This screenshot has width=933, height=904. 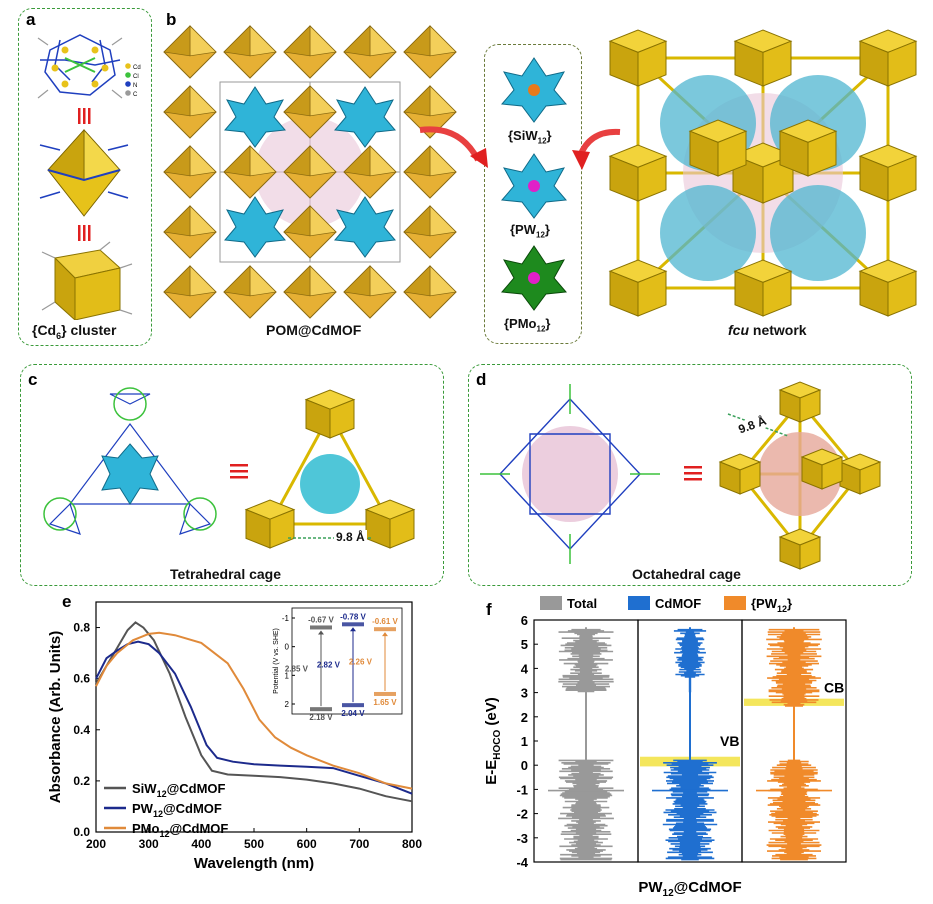 What do you see at coordinates (137, 68) in the screenshot?
I see `legend-cd: Cd` at bounding box center [137, 68].